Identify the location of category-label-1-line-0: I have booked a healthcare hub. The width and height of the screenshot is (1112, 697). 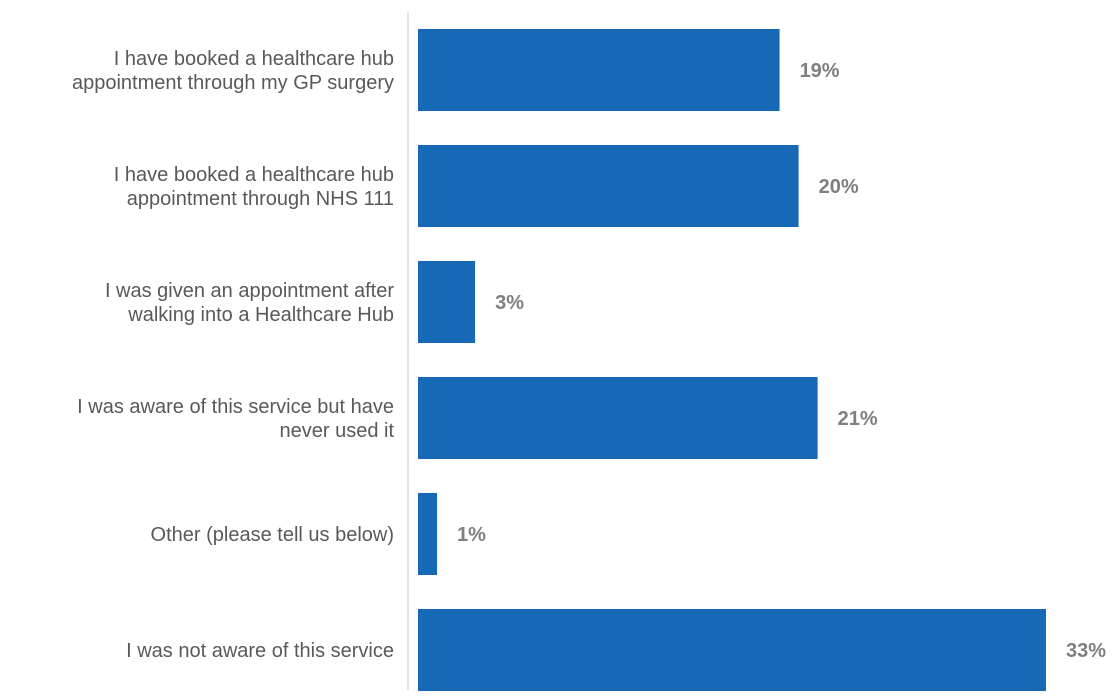
(254, 175).